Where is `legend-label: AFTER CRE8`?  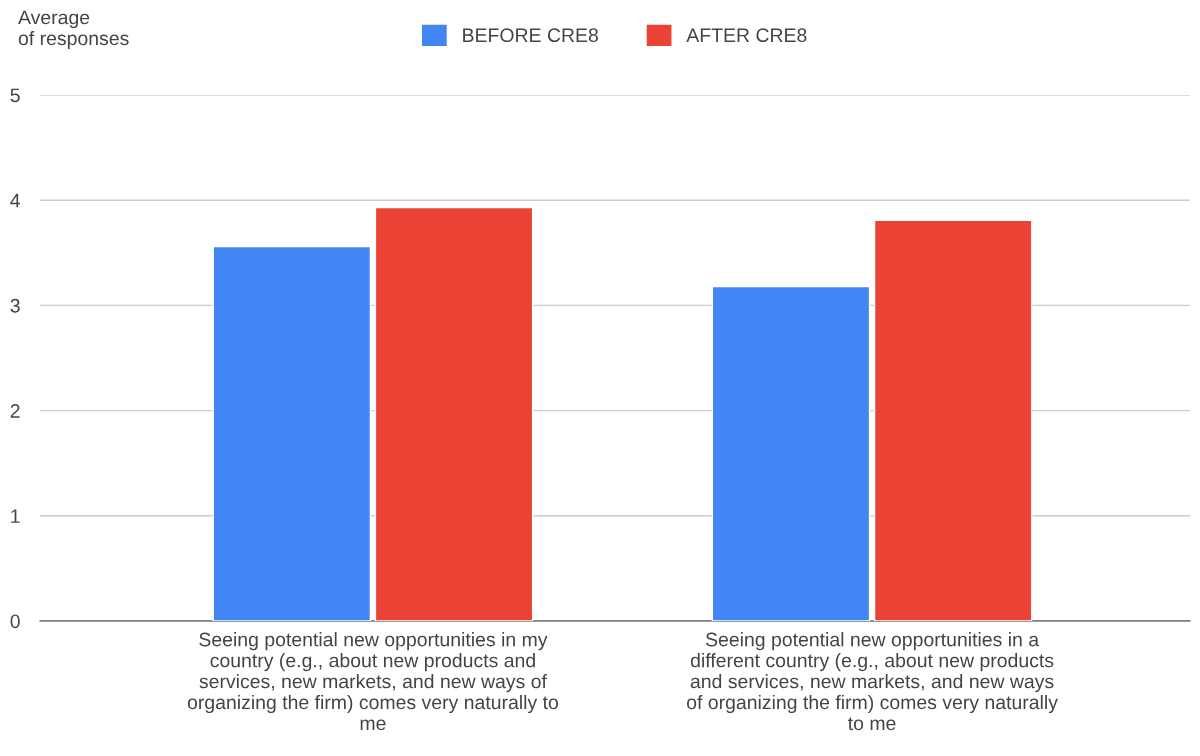
legend-label: AFTER CRE8 is located at coordinates (746, 35).